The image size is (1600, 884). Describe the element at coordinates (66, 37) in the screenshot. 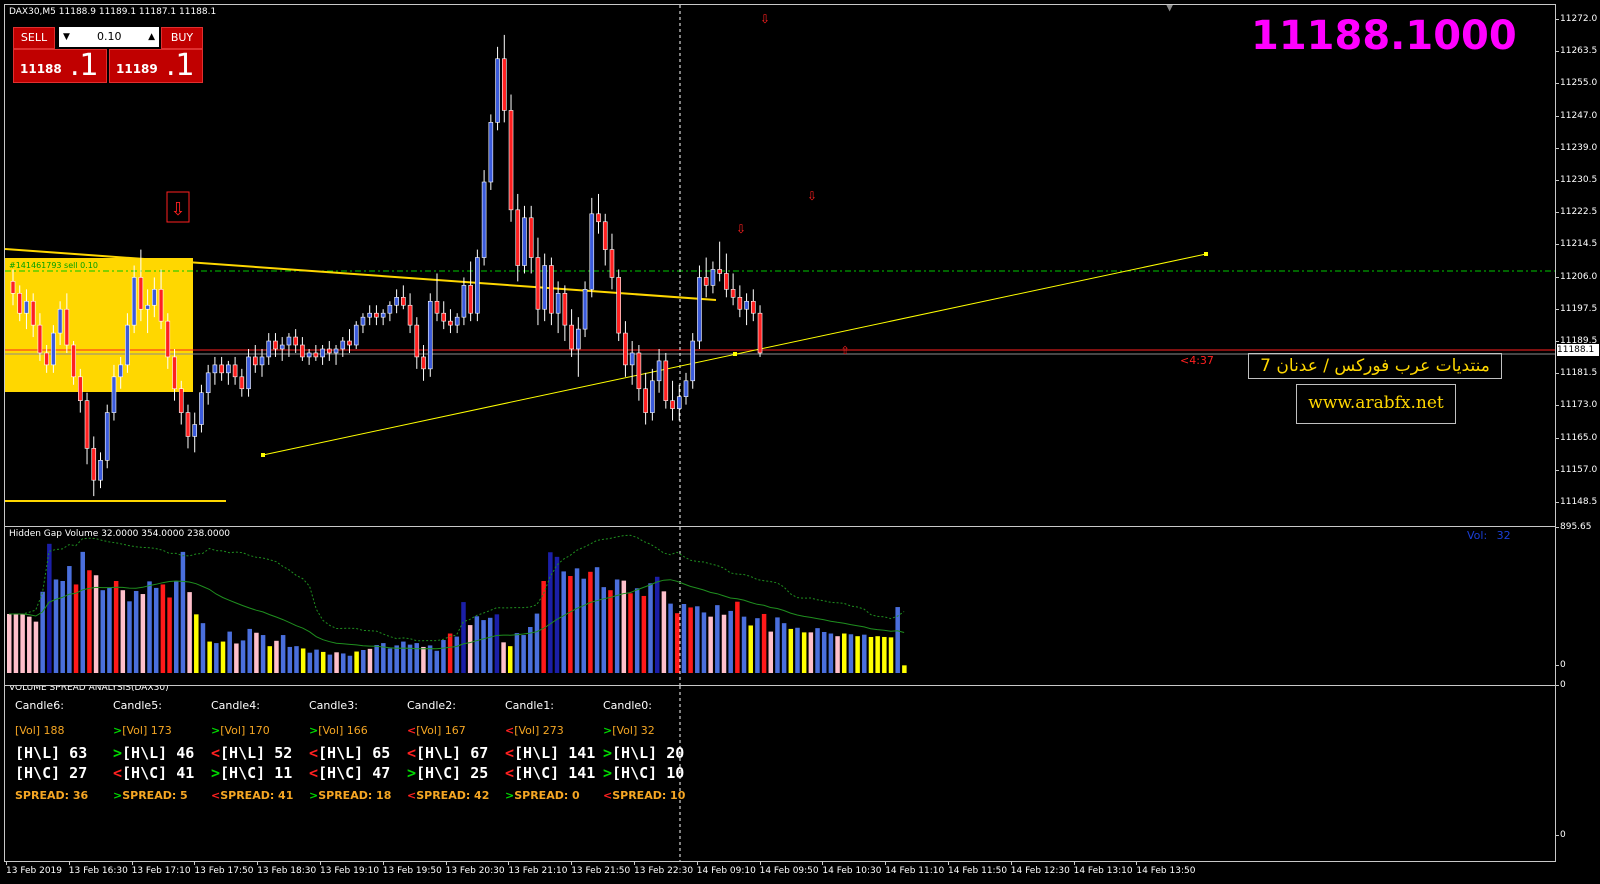

I see `lot-decrease-icon: ▼` at that location.